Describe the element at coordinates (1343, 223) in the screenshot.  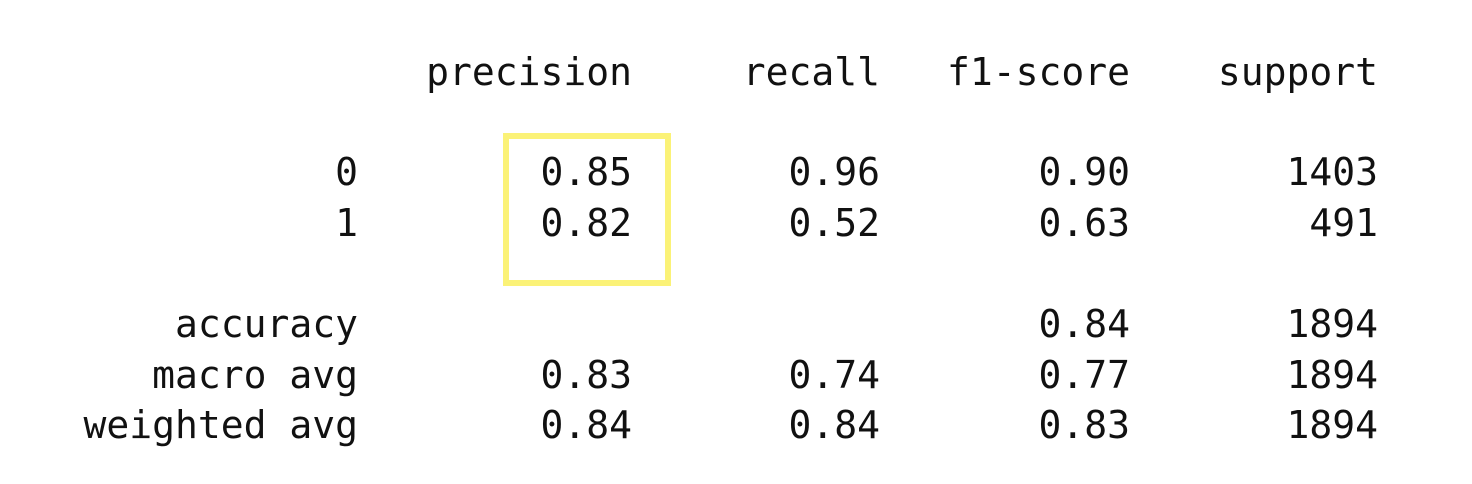
I see `cell-1-support: 491` at that location.